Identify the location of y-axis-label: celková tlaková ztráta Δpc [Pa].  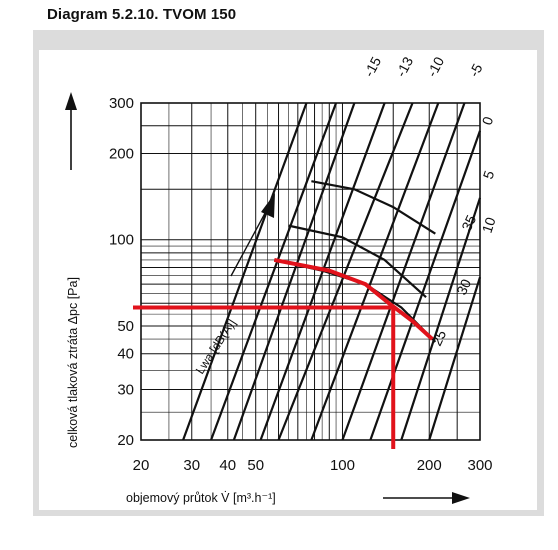
(73, 362).